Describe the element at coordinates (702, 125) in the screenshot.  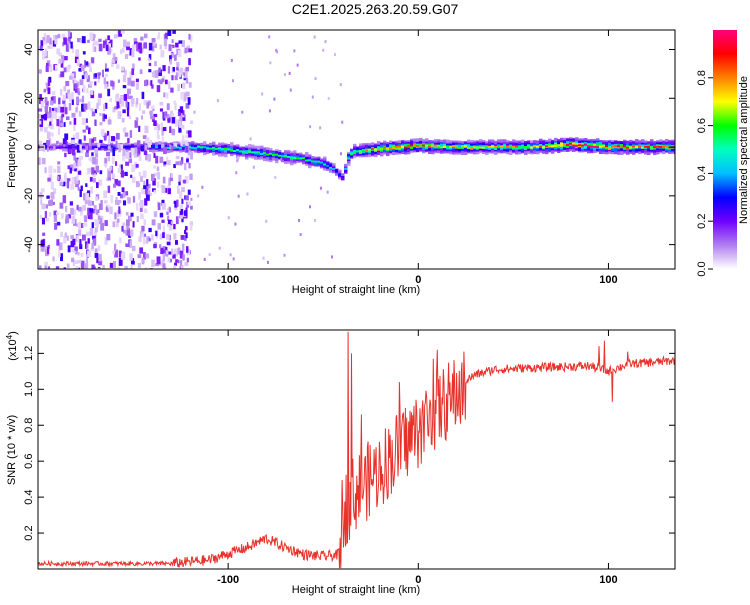
I see `colorbar-tick-label: 0.6` at that location.